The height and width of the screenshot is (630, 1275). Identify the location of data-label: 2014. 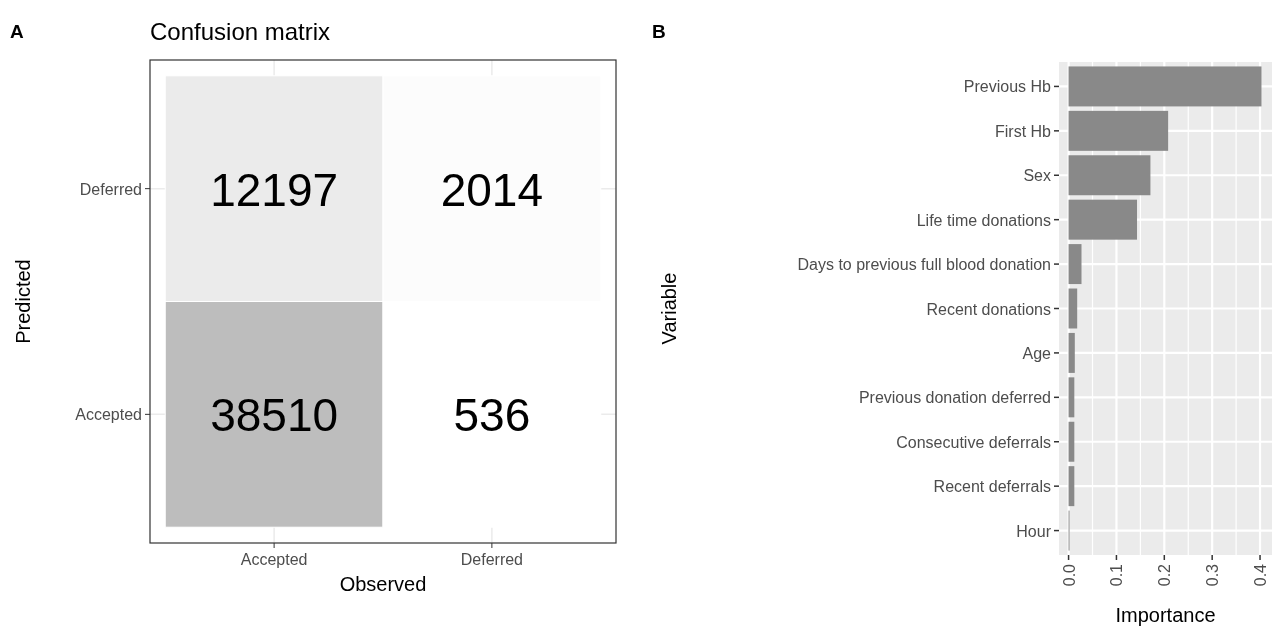
(492, 189).